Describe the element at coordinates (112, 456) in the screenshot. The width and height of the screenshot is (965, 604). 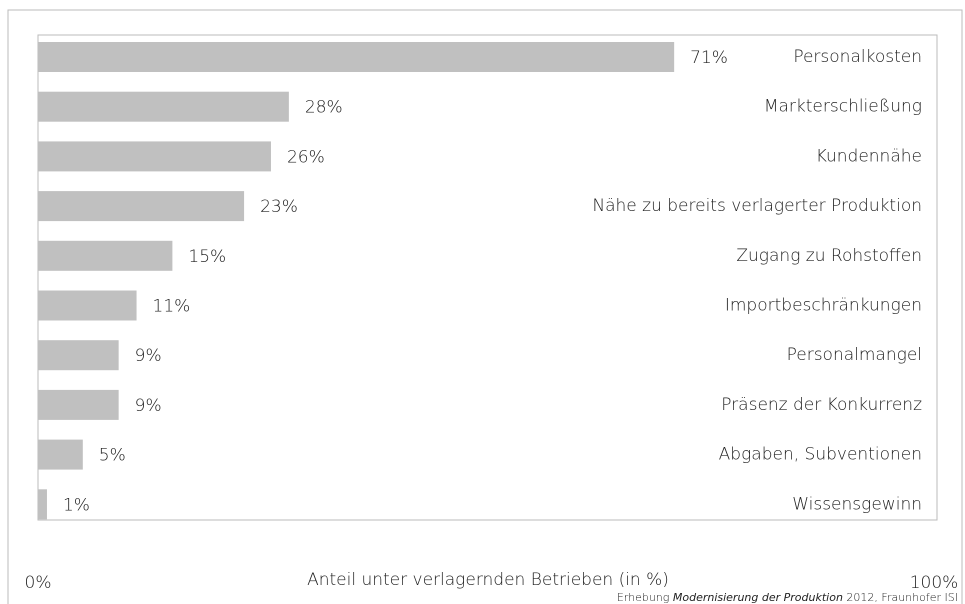
I see `value-label: 5%` at that location.